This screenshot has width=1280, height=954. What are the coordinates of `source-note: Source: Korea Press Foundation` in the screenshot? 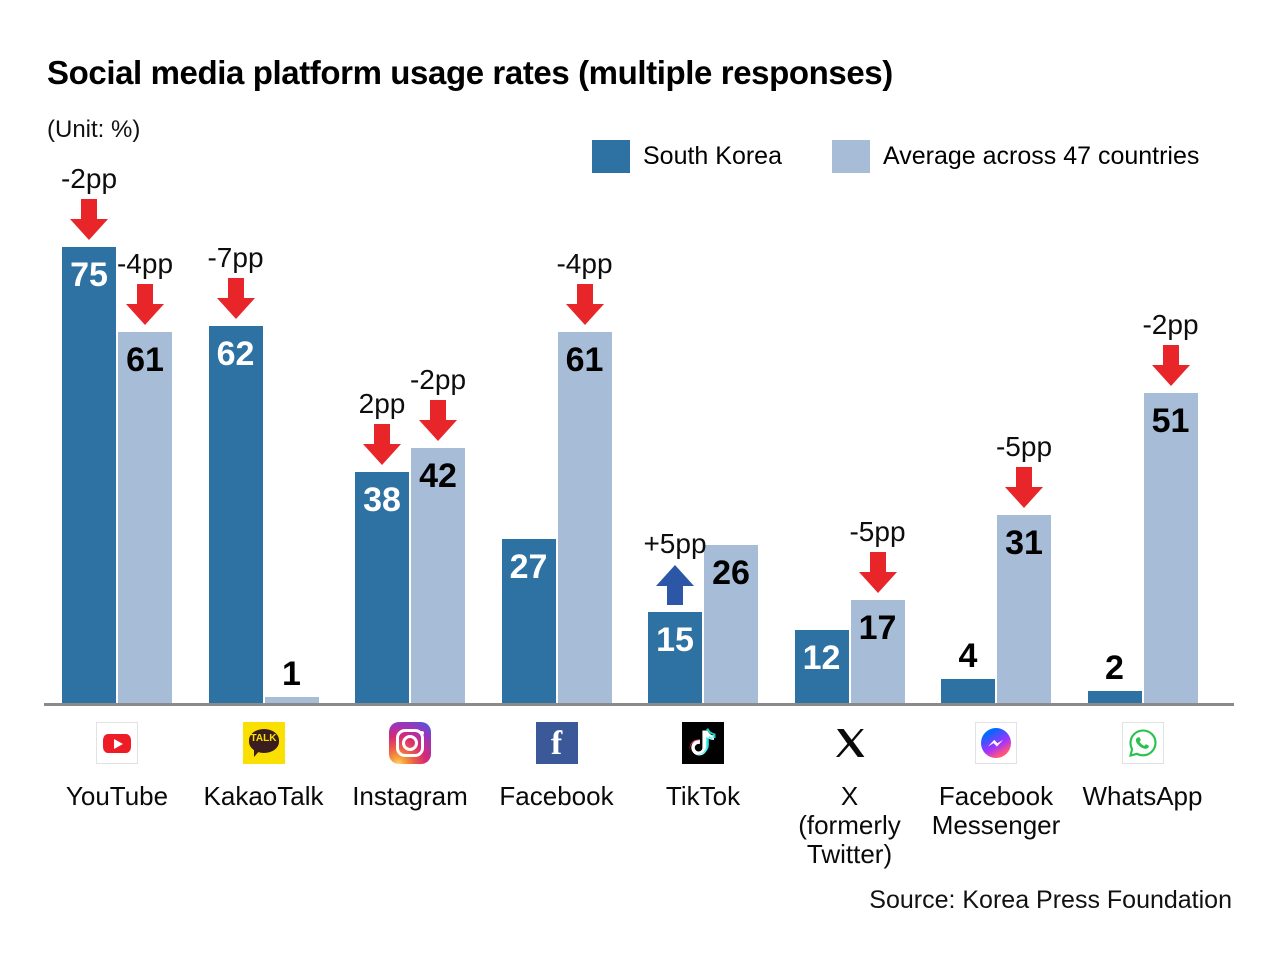 It's located at (1050, 900).